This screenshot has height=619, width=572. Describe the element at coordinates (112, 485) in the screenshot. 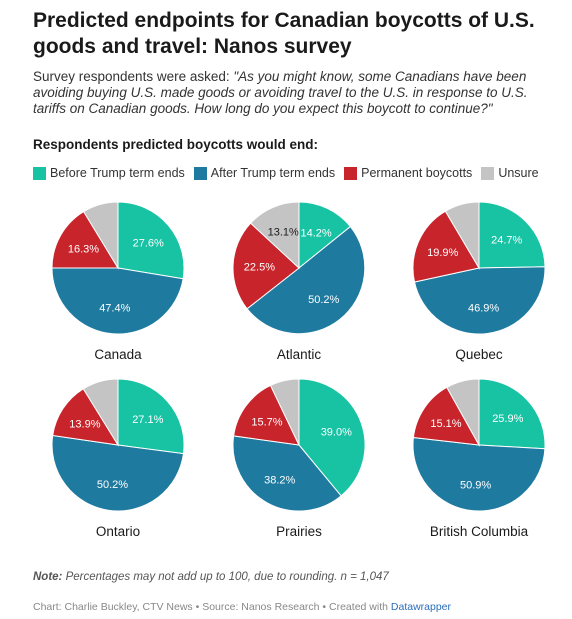

I see `pie-label-ontario-after-trump-term-ends: 50.2%` at that location.